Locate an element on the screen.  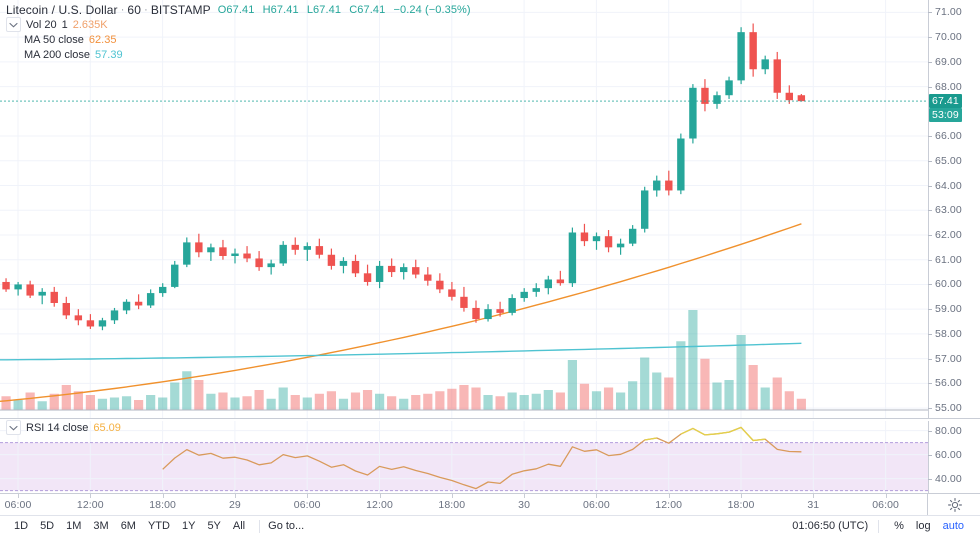
price-tick: 57.00 is located at coordinates (945, 358).